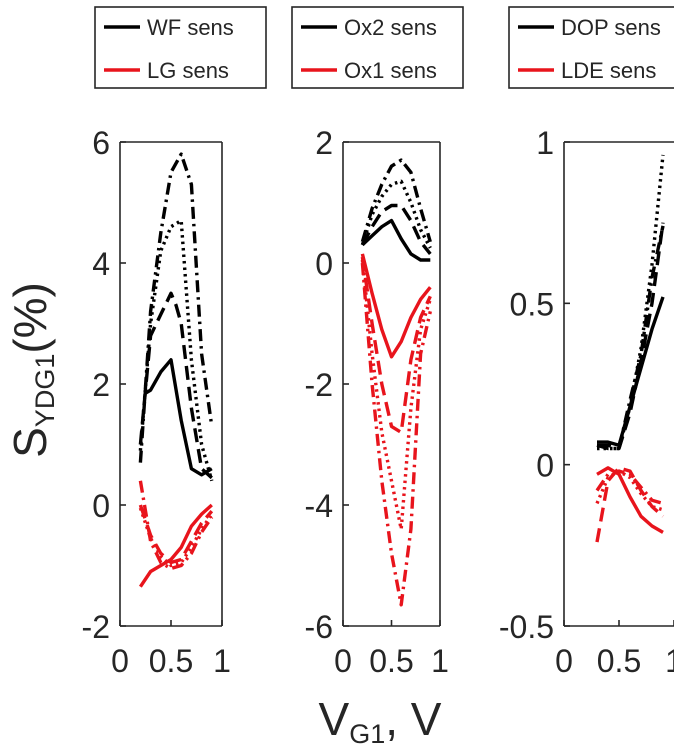 This screenshot has width=674, height=750. I want to click on y-tick-label: 6, so click(101, 143).